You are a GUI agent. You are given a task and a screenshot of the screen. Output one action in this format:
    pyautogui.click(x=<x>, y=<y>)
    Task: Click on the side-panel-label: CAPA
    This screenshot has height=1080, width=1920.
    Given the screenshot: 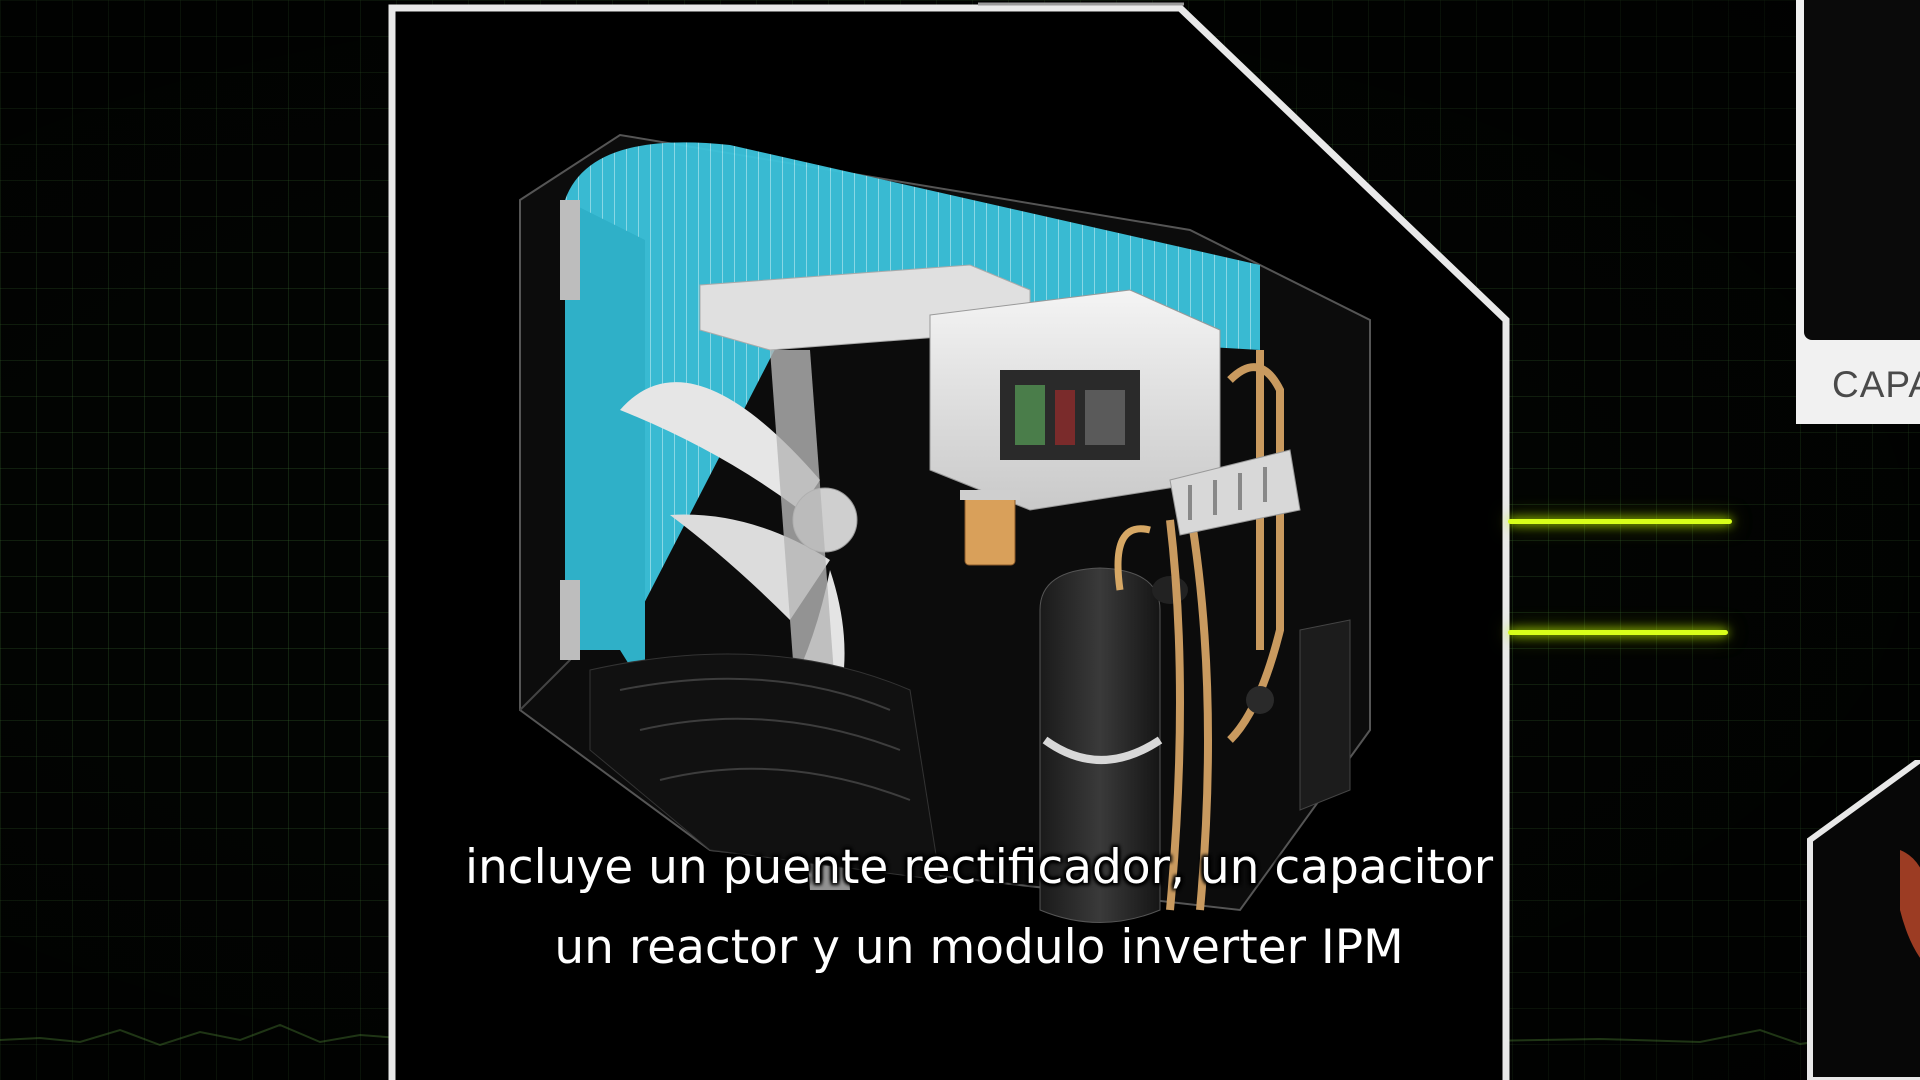 What is the action you would take?
    pyautogui.click(x=1876, y=384)
    